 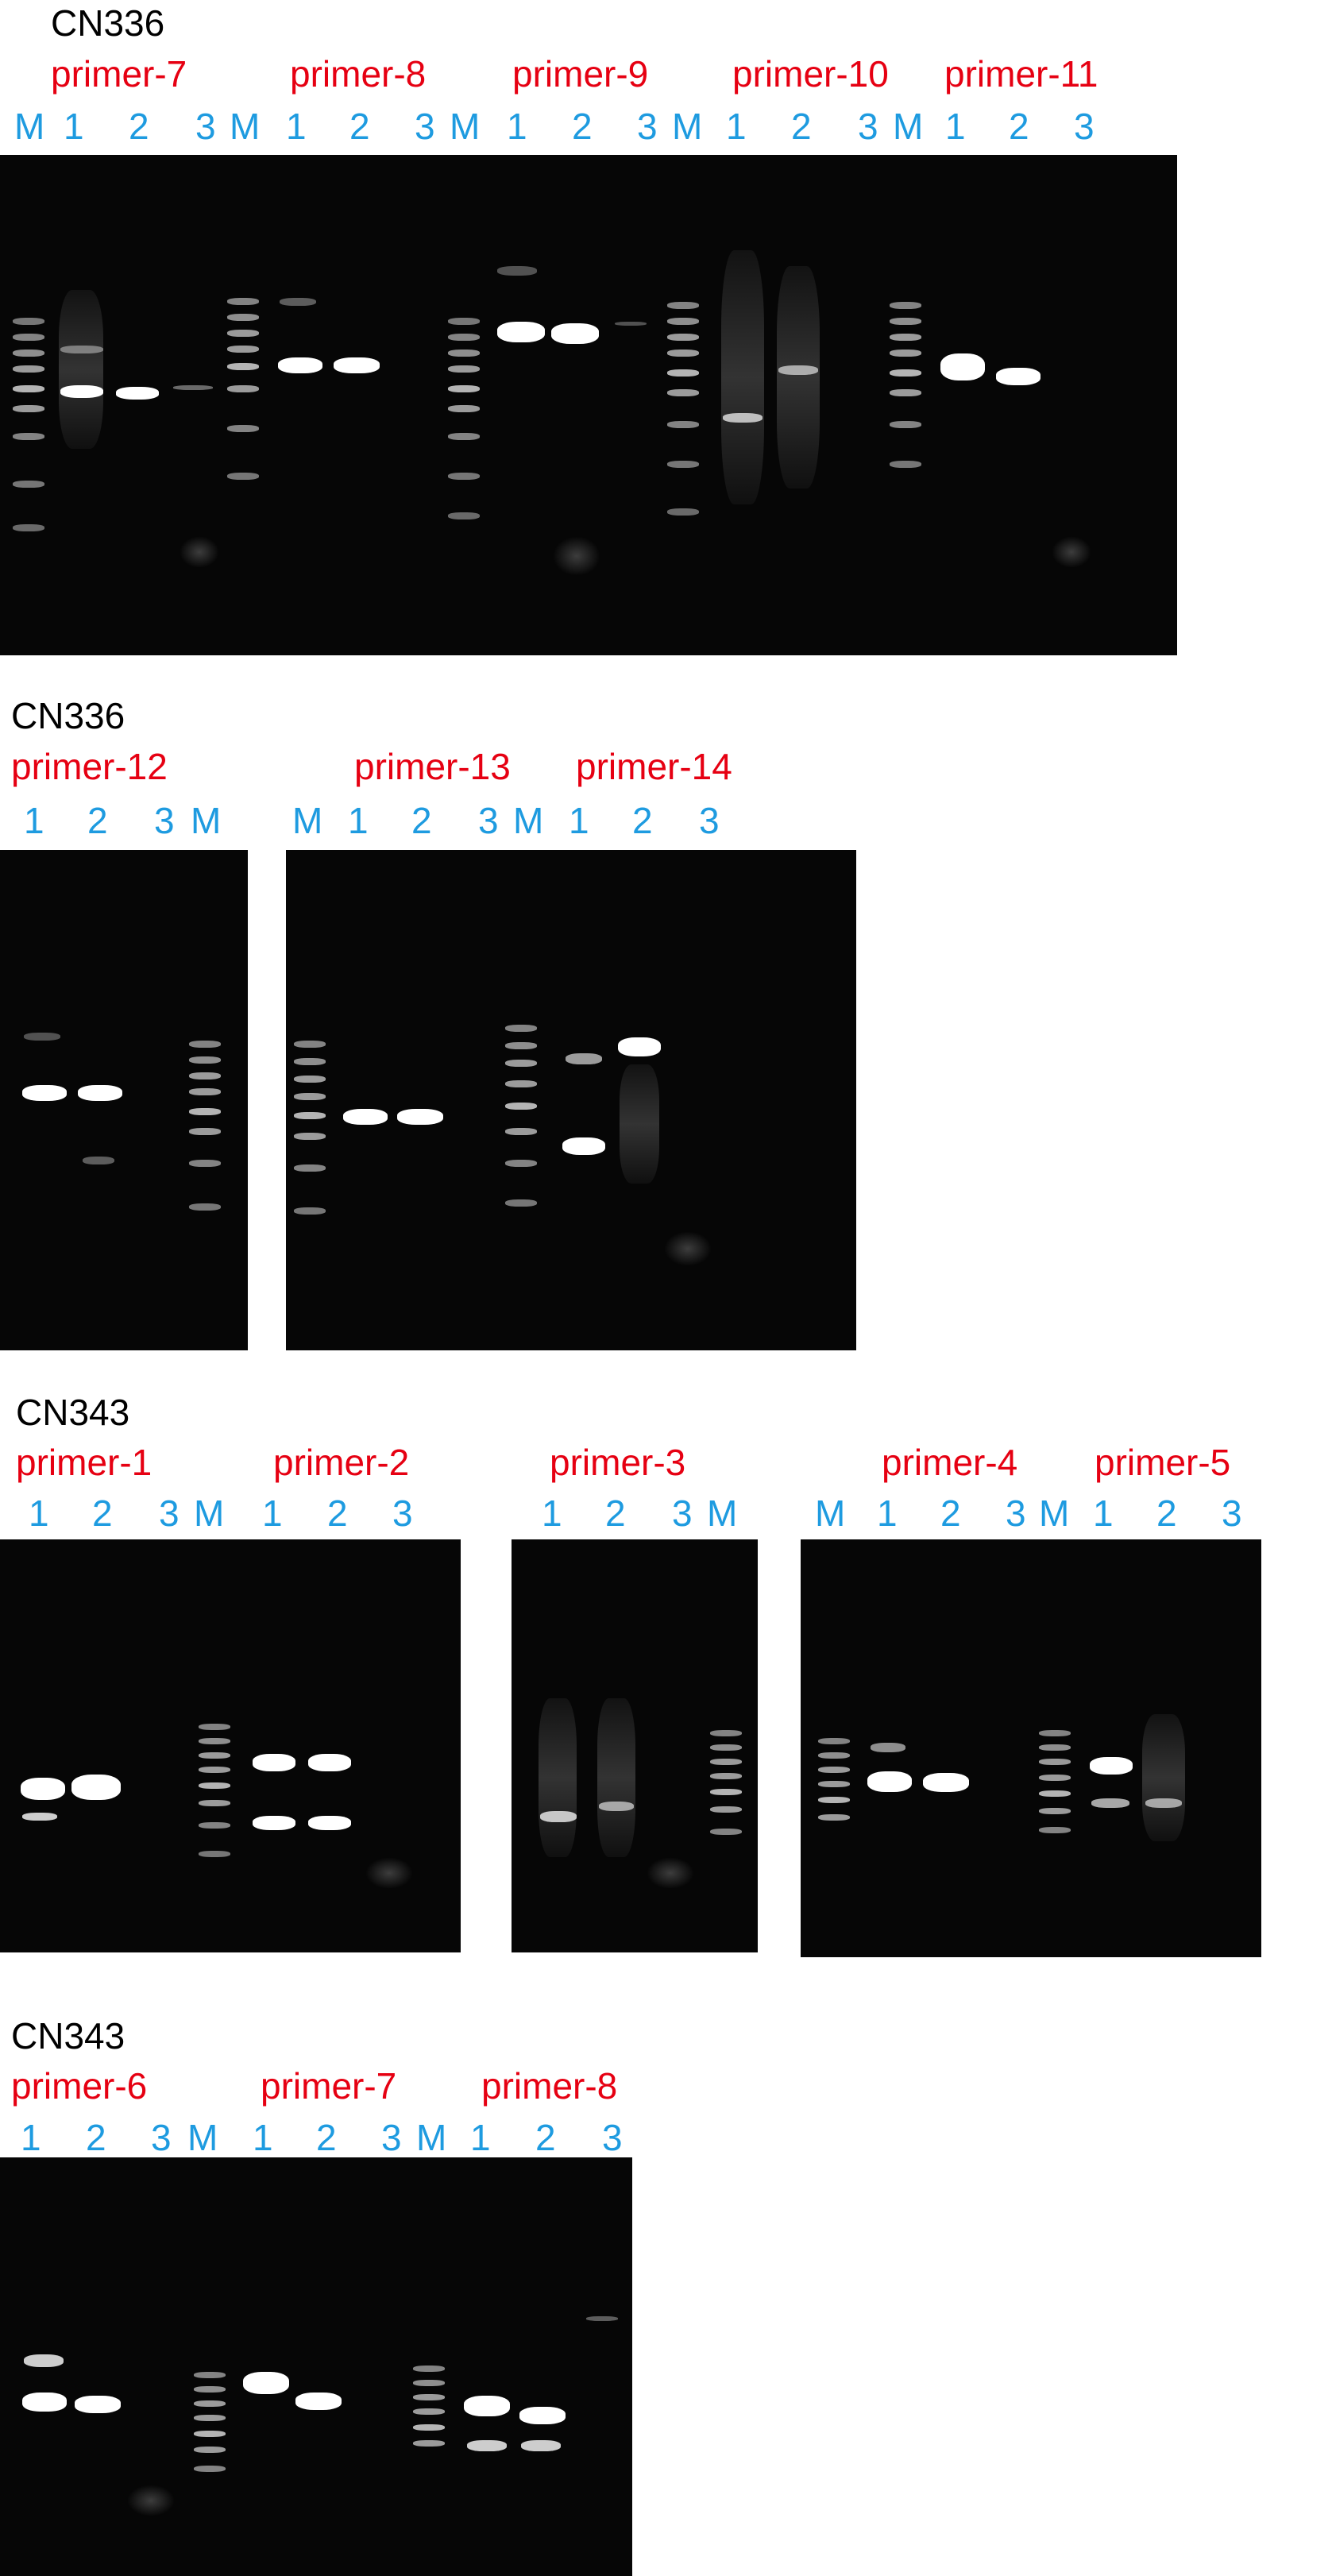 I want to click on primer-label: primer-13, so click(x=432, y=766).